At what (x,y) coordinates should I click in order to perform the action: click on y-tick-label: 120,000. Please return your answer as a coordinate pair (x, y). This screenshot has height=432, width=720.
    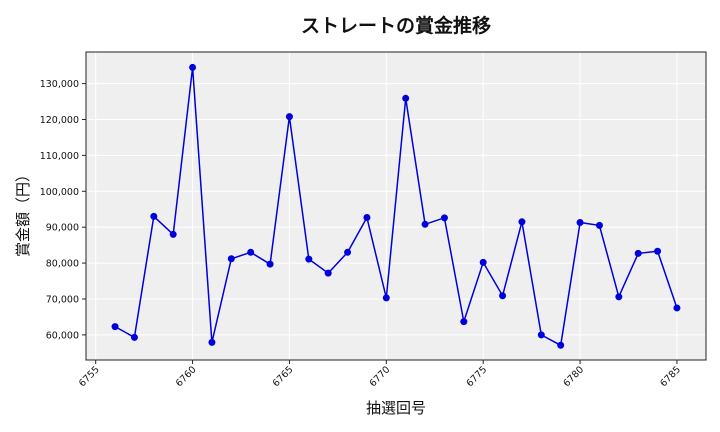
    Looking at the image, I should click on (59, 120).